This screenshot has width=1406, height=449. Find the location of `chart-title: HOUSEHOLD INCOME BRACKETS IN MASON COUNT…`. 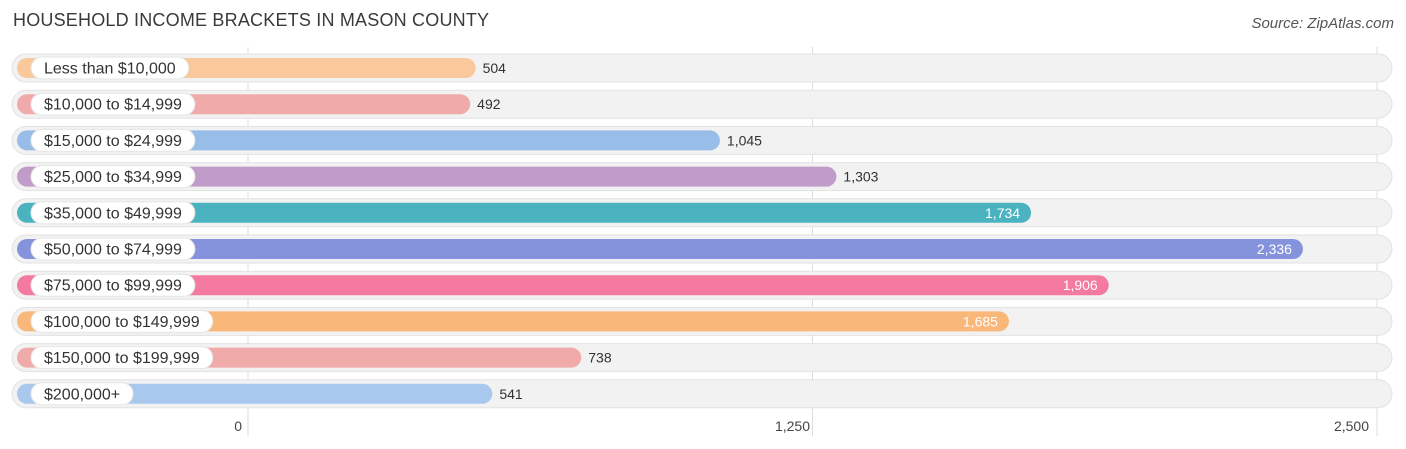

chart-title: HOUSEHOLD INCOME BRACKETS IN MASON COUNT… is located at coordinates (251, 20).